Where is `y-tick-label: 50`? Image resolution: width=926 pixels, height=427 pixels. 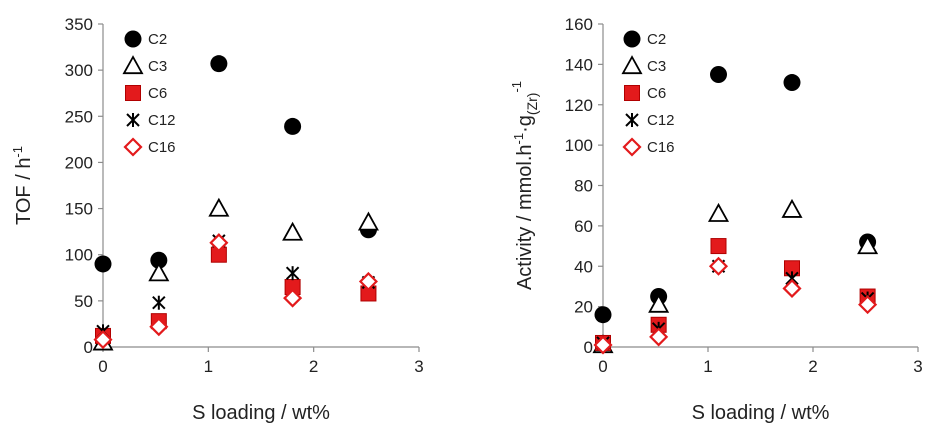
y-tick-label: 50 is located at coordinates (83, 301).